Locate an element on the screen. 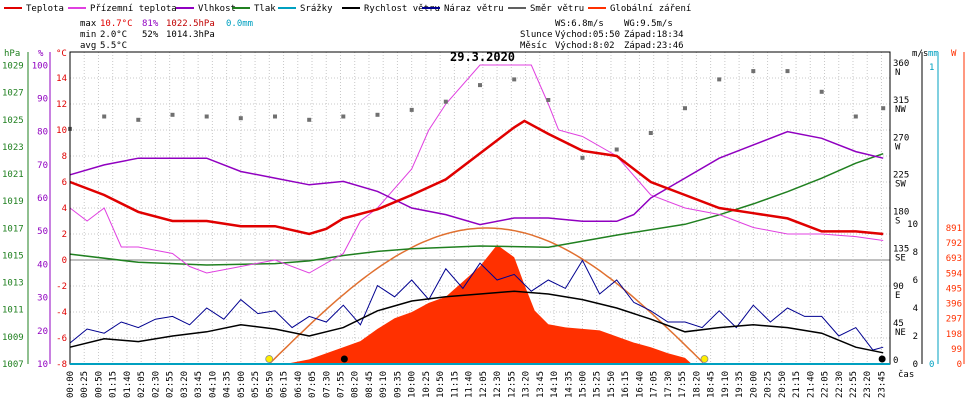 This screenshot has width=966, height=400. x-tick-16: 06:40 is located at coordinates (299, 384).